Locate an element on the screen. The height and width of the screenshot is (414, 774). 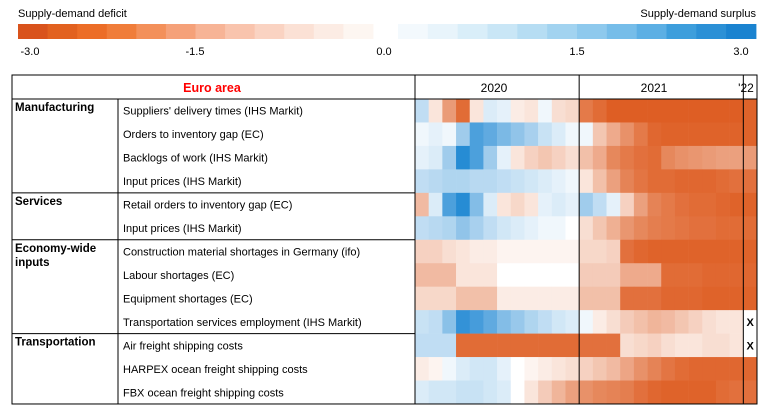
row-label: Labour shortages (EC) is located at coordinates (178, 276).